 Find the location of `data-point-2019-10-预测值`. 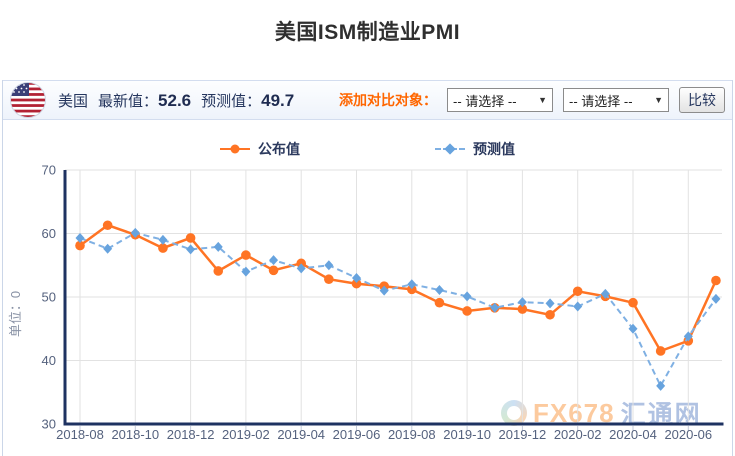

data-point-2019-10-预测值 is located at coordinates (467, 296).